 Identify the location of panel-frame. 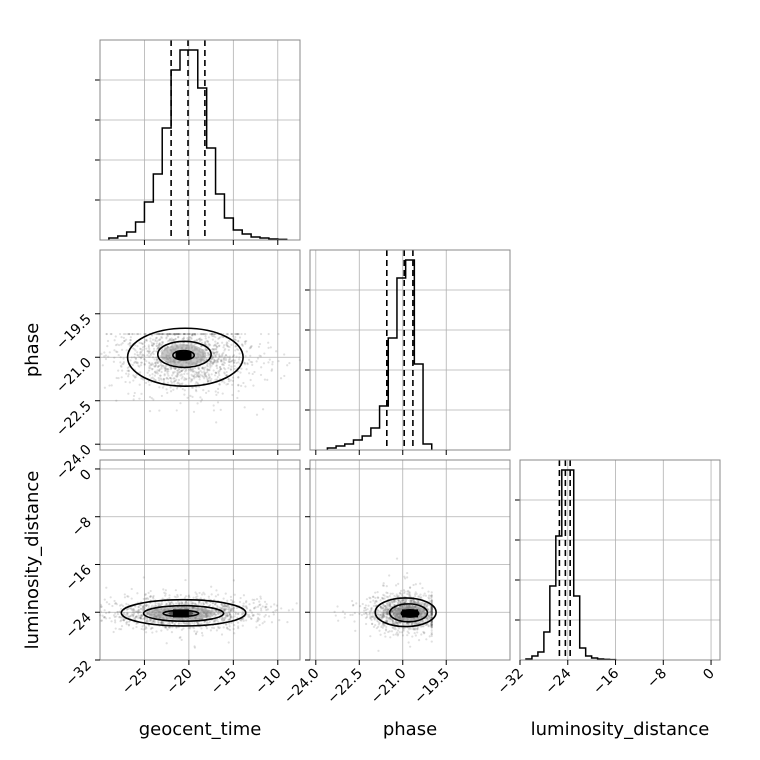
(410, 560).